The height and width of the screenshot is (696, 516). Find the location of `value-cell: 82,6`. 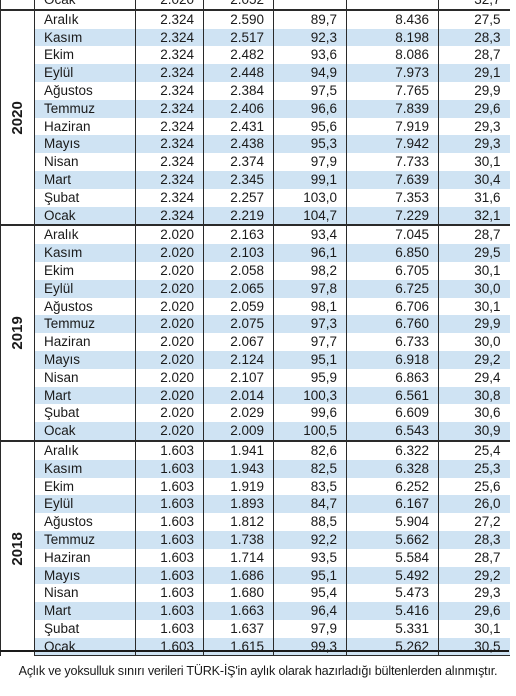

value-cell: 82,6 is located at coordinates (310, 449).